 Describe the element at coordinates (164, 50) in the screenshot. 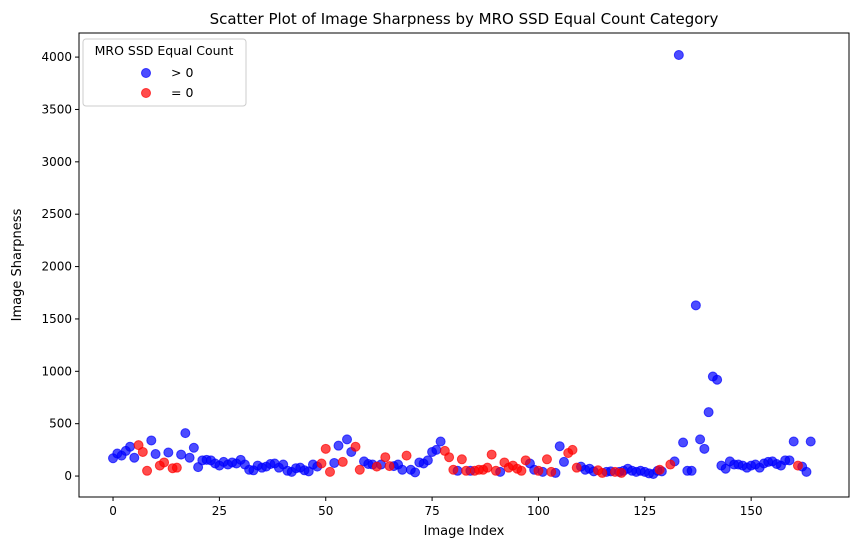

I see `legend-title: MRO SSD Equal Count` at that location.